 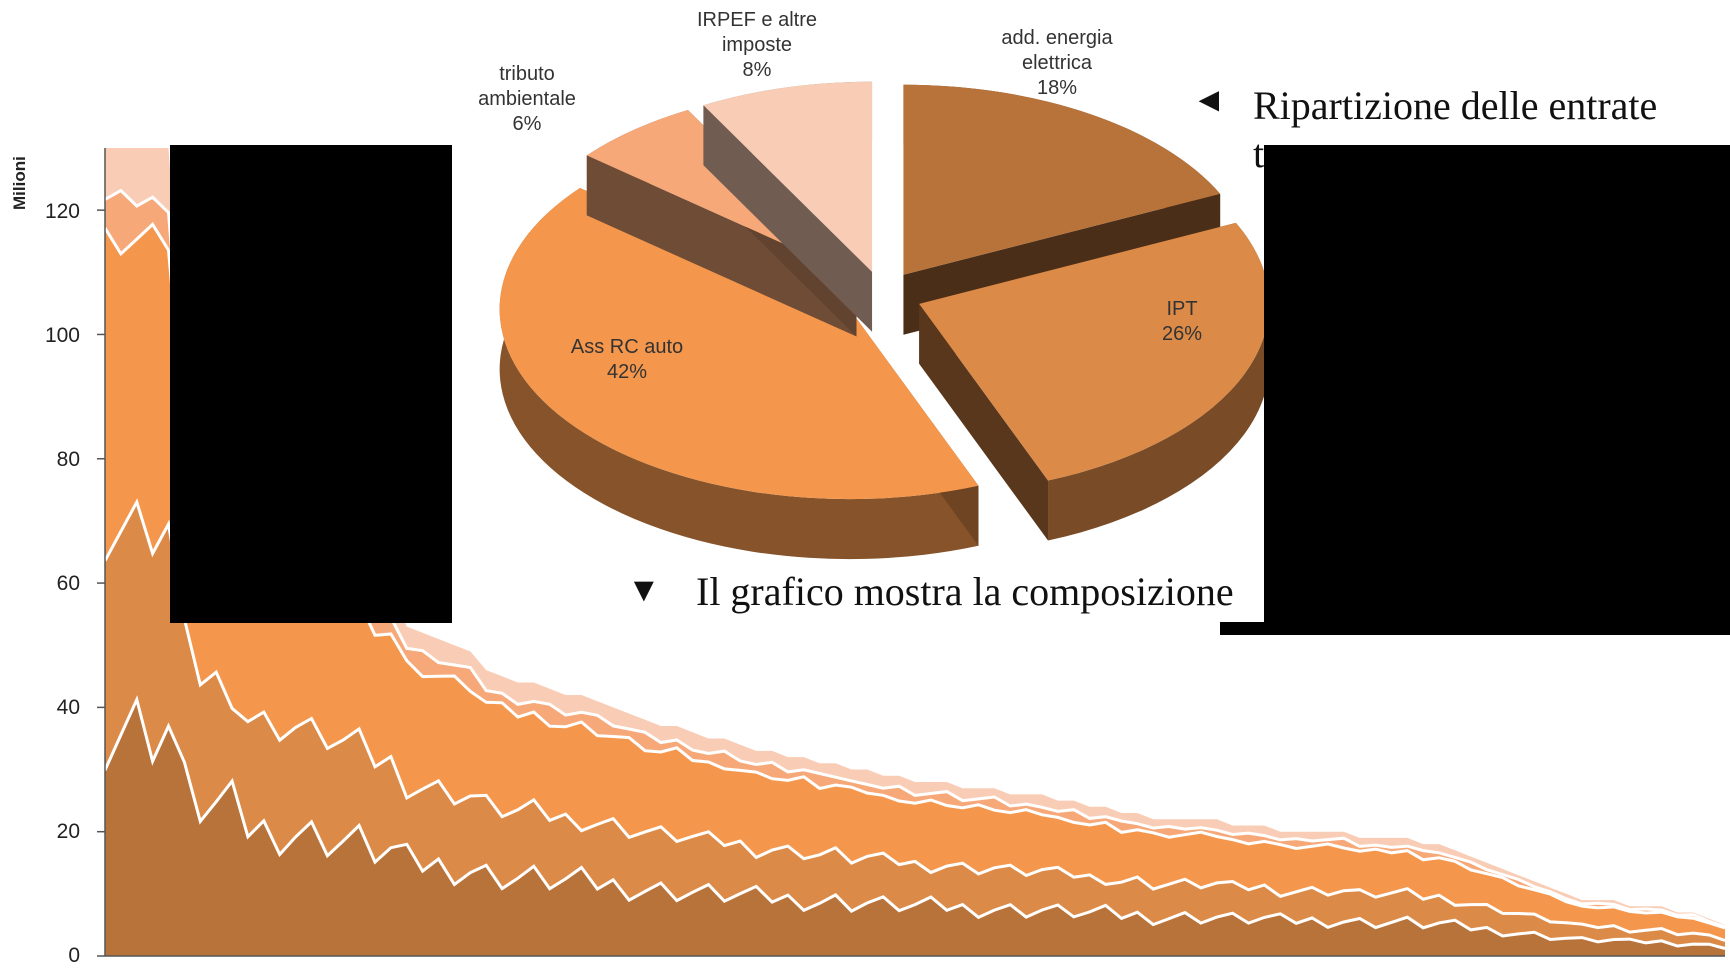 What do you see at coordinates (1475, 390) in the screenshot?
I see `black-overlay-right` at bounding box center [1475, 390].